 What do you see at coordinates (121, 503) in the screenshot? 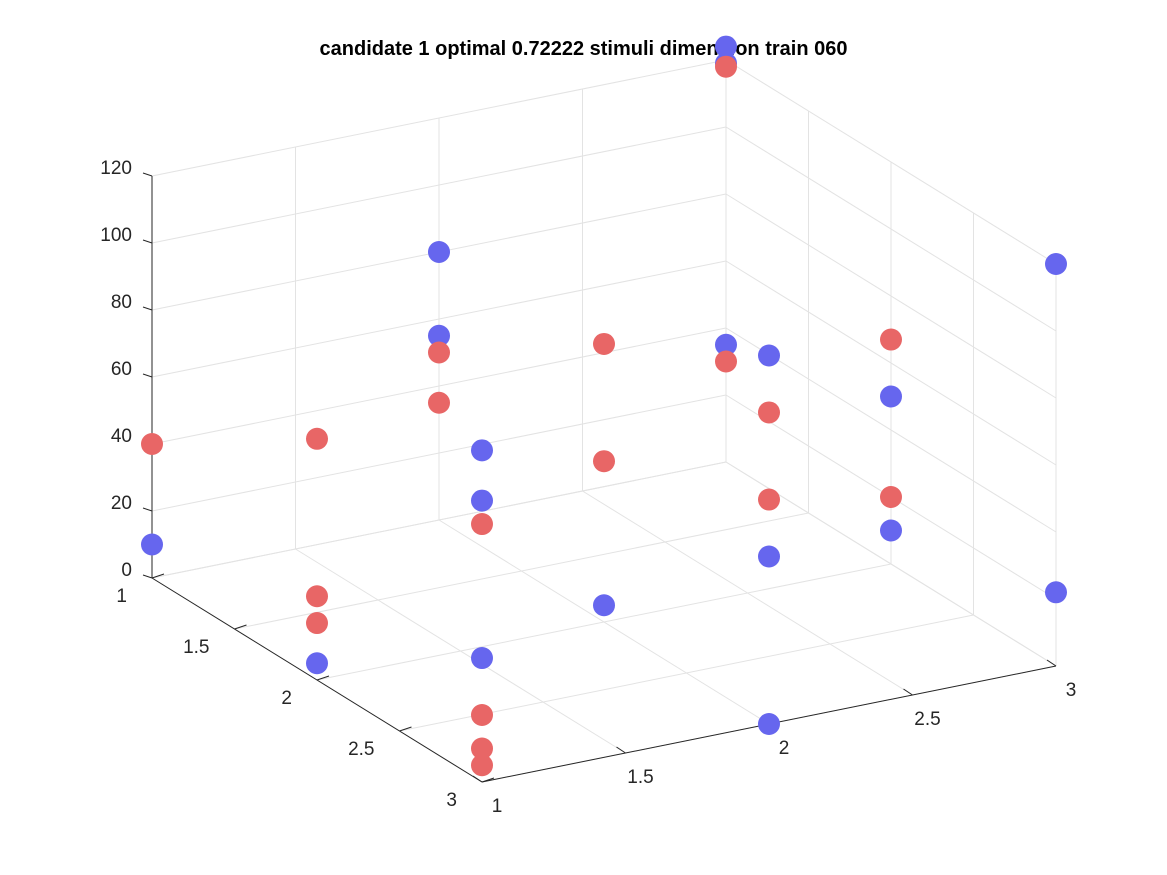
I see `z-tick-label: 20` at bounding box center [121, 503].